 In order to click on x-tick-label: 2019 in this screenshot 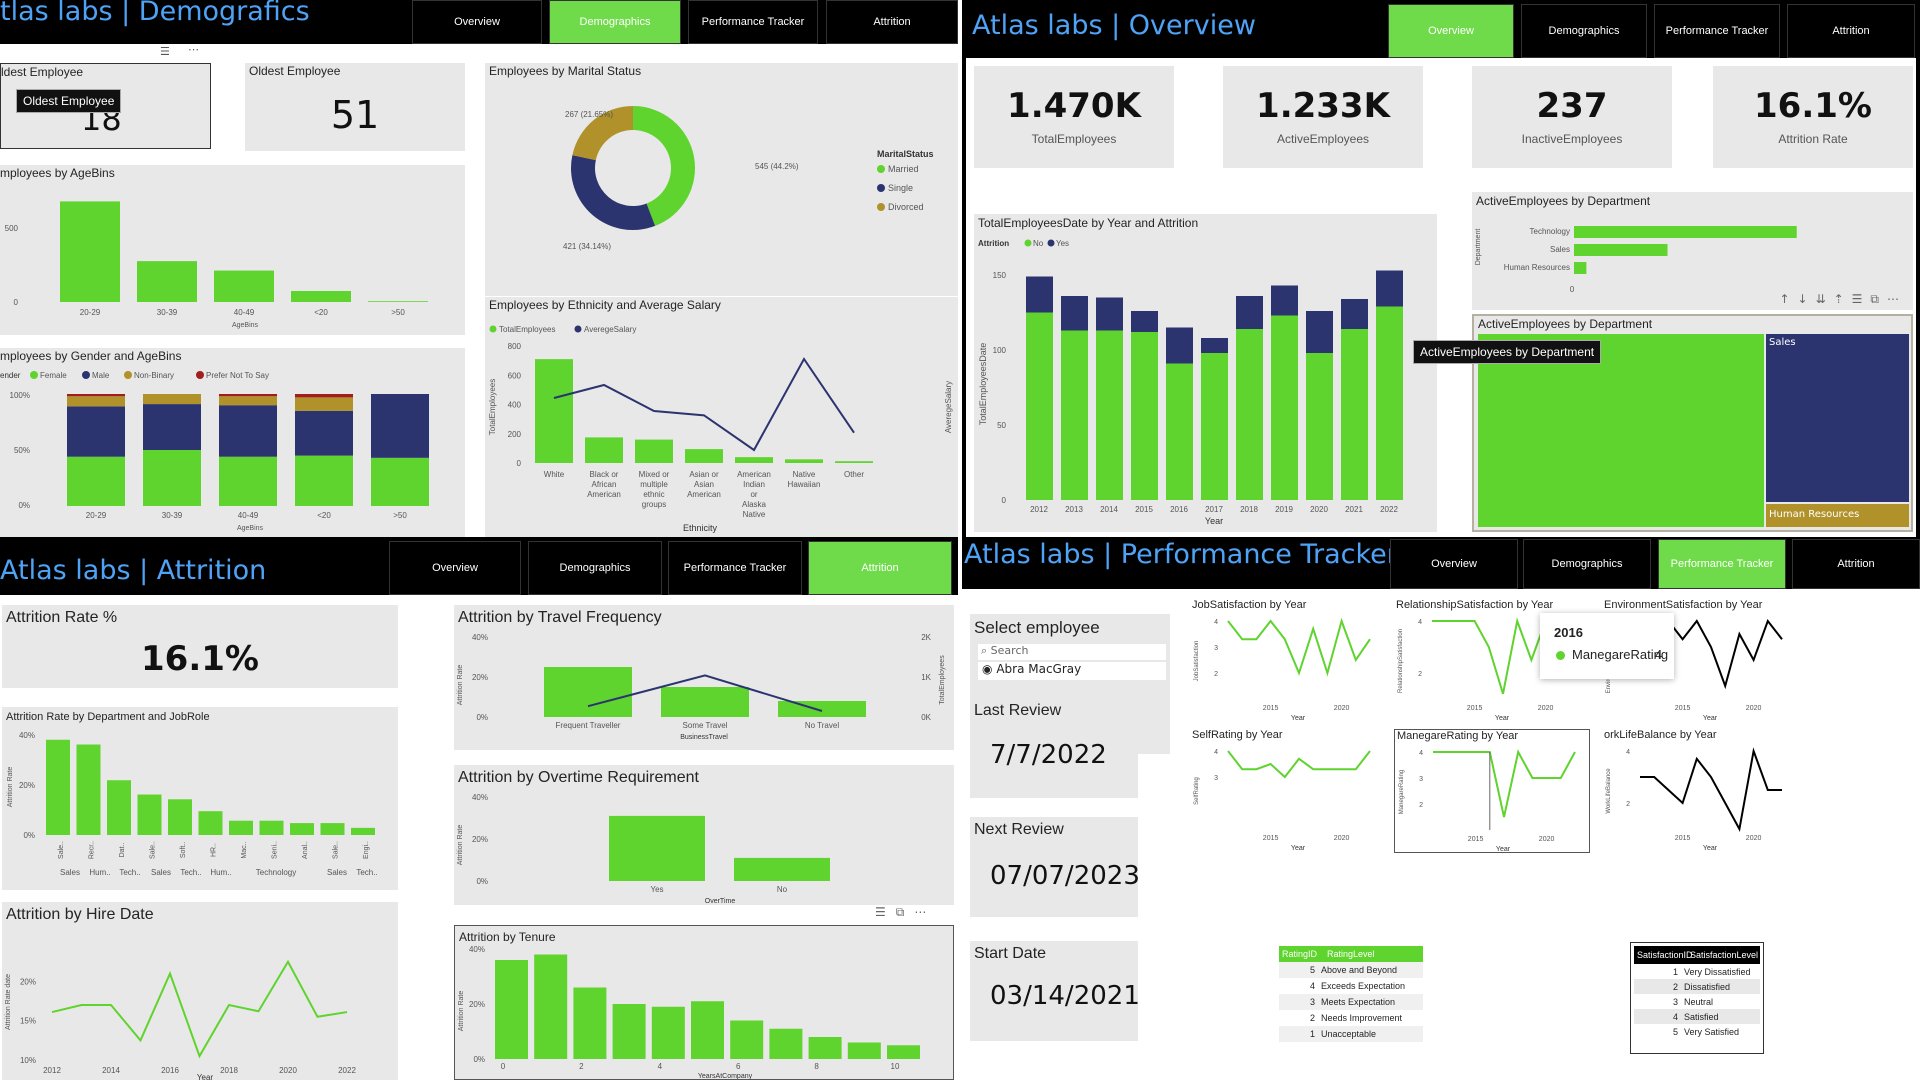, I will do `click(1284, 509)`.